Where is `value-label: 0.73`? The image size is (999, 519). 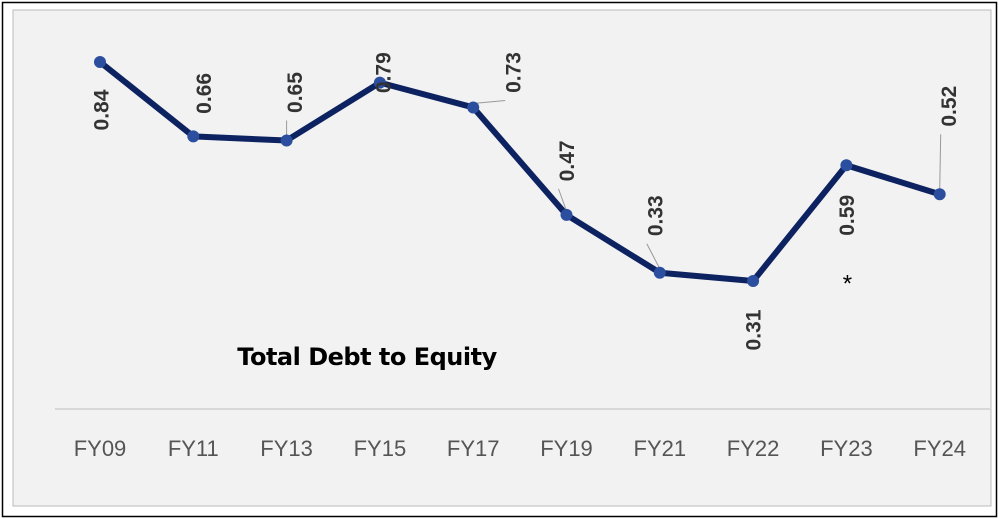 value-label: 0.73 is located at coordinates (514, 72).